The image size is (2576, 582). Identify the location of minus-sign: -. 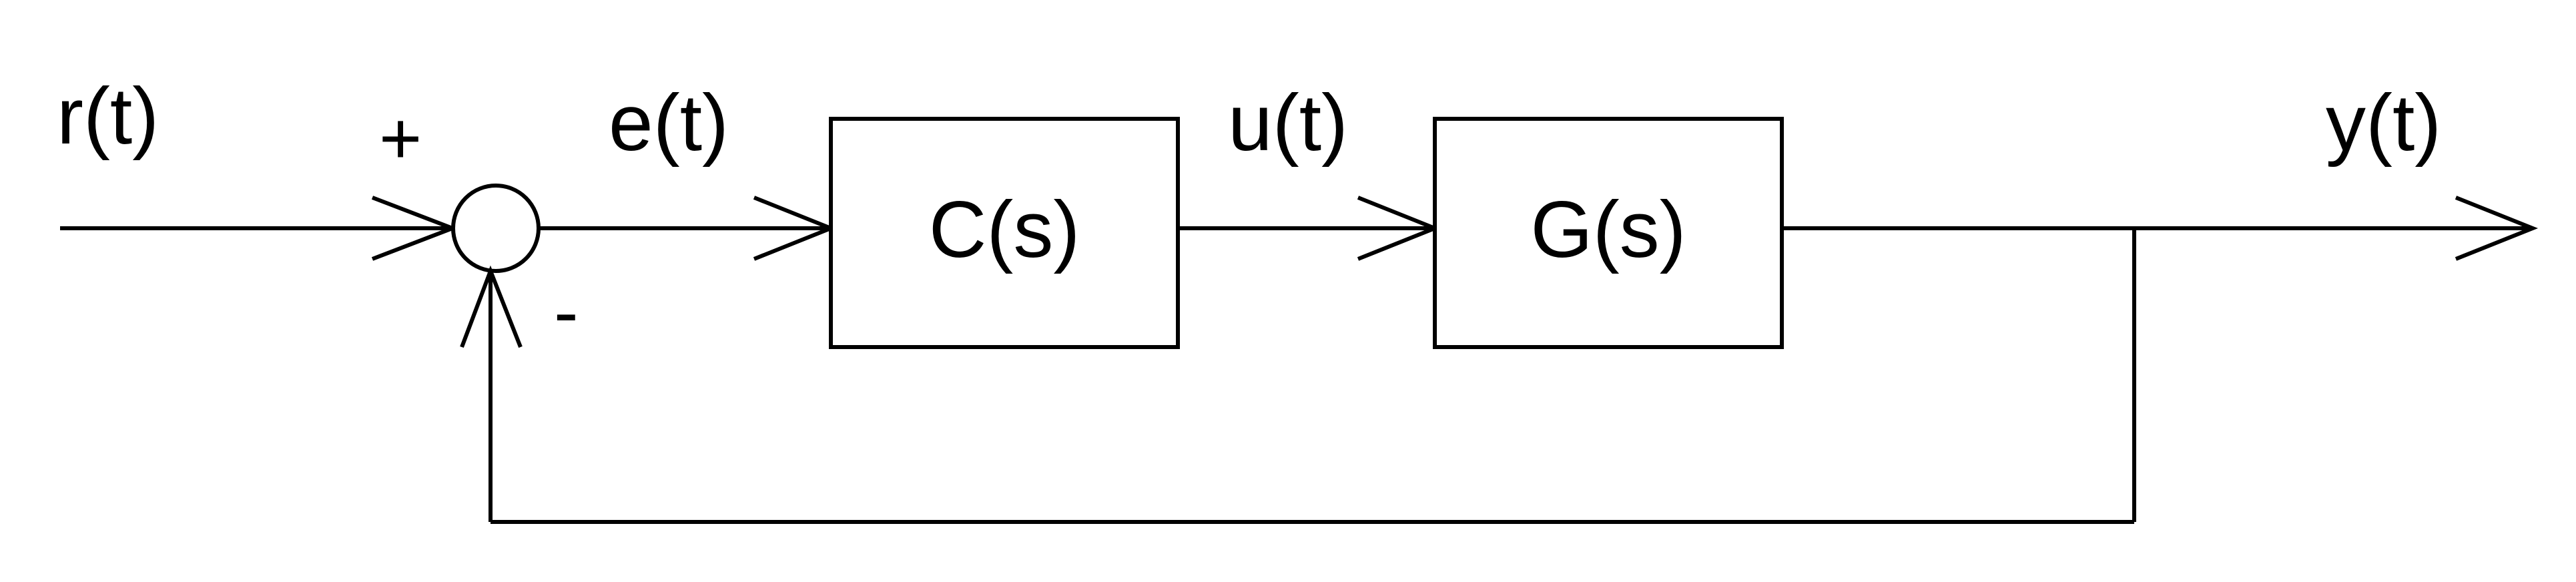
(566, 312).